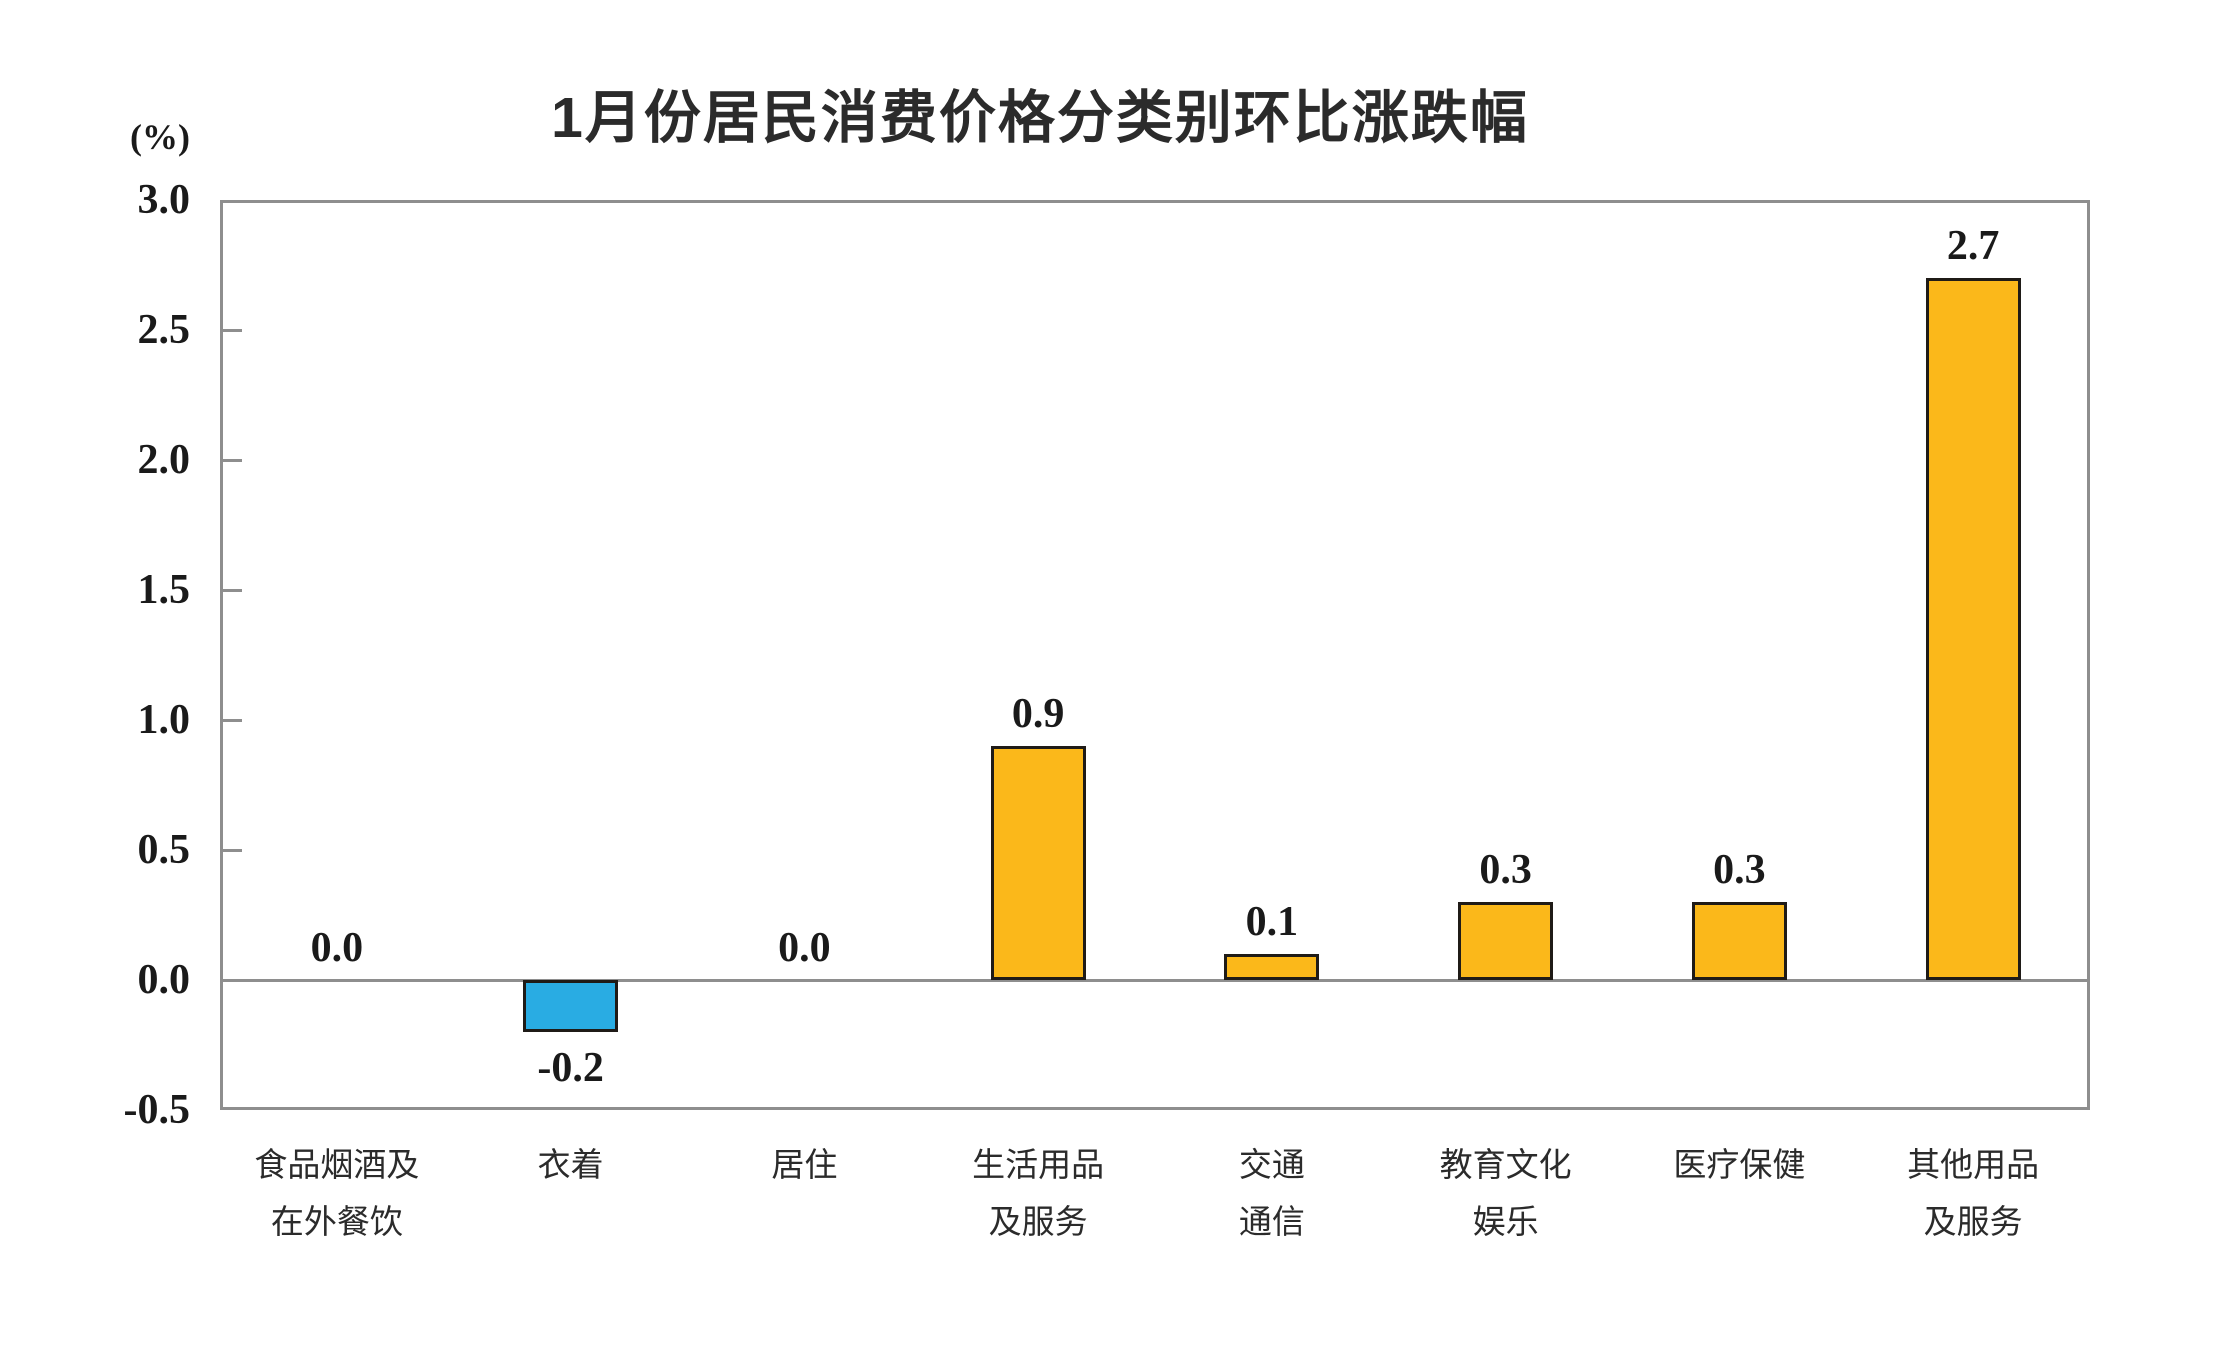 The width and height of the screenshot is (2215, 1370). Describe the element at coordinates (164, 980) in the screenshot. I see `y-tick-label: 0.0` at that location.